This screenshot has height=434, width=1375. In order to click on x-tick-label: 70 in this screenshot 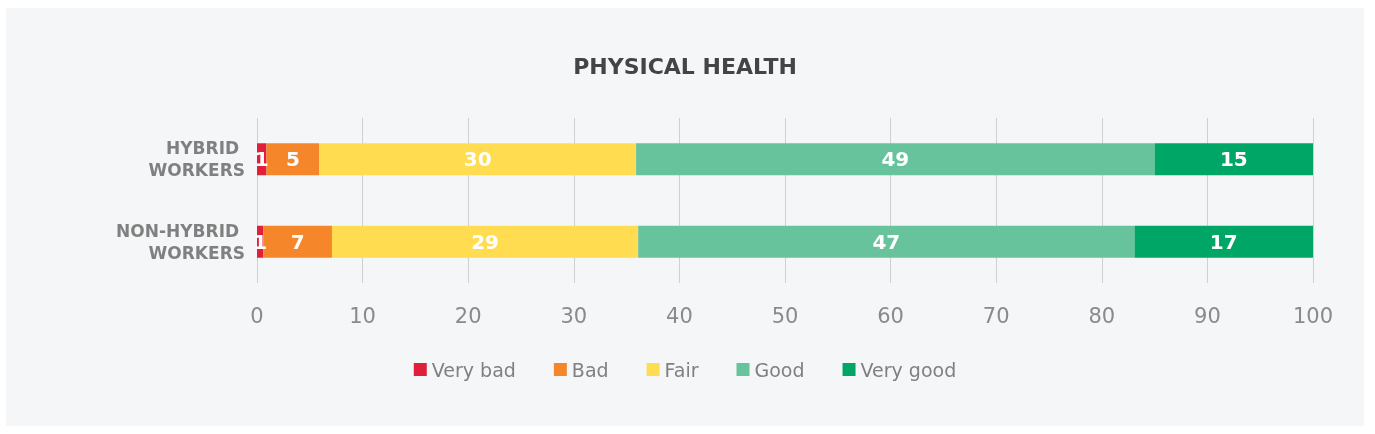, I will do `click(996, 315)`.